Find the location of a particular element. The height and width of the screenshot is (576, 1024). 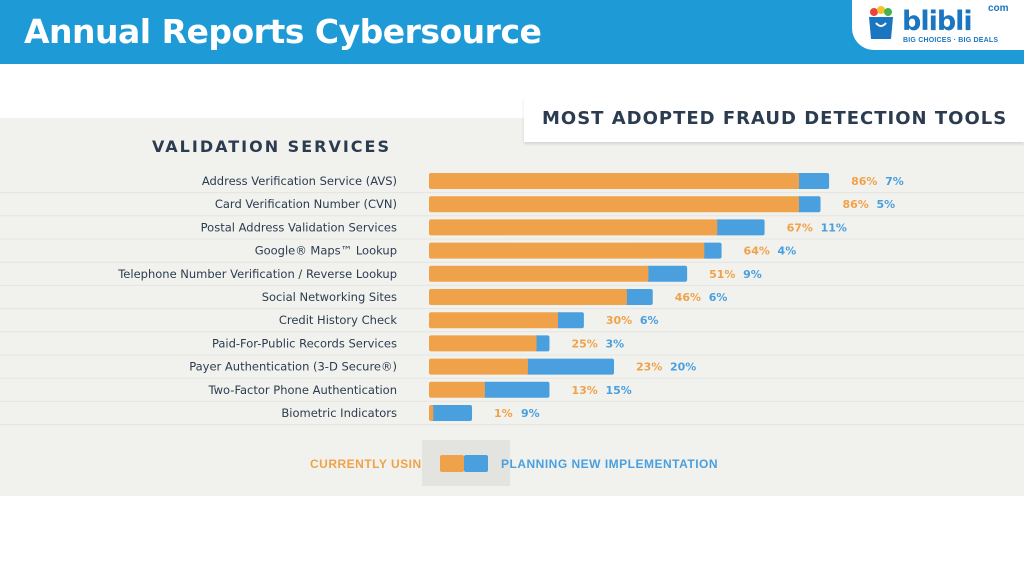

value-label-current: 13% is located at coordinates (584, 390).